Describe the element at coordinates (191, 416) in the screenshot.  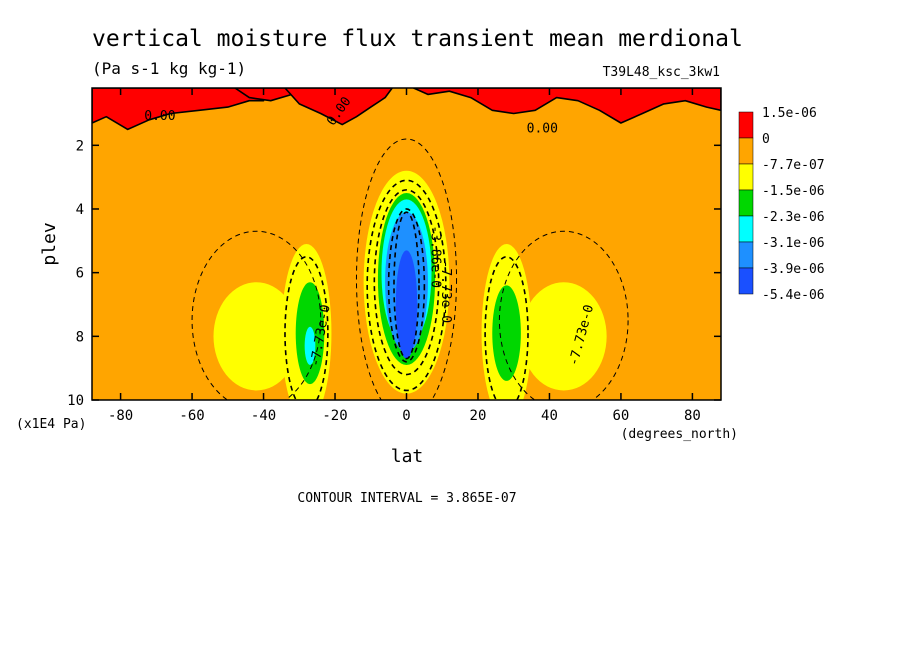
I see `x-tick-label: -60` at that location.